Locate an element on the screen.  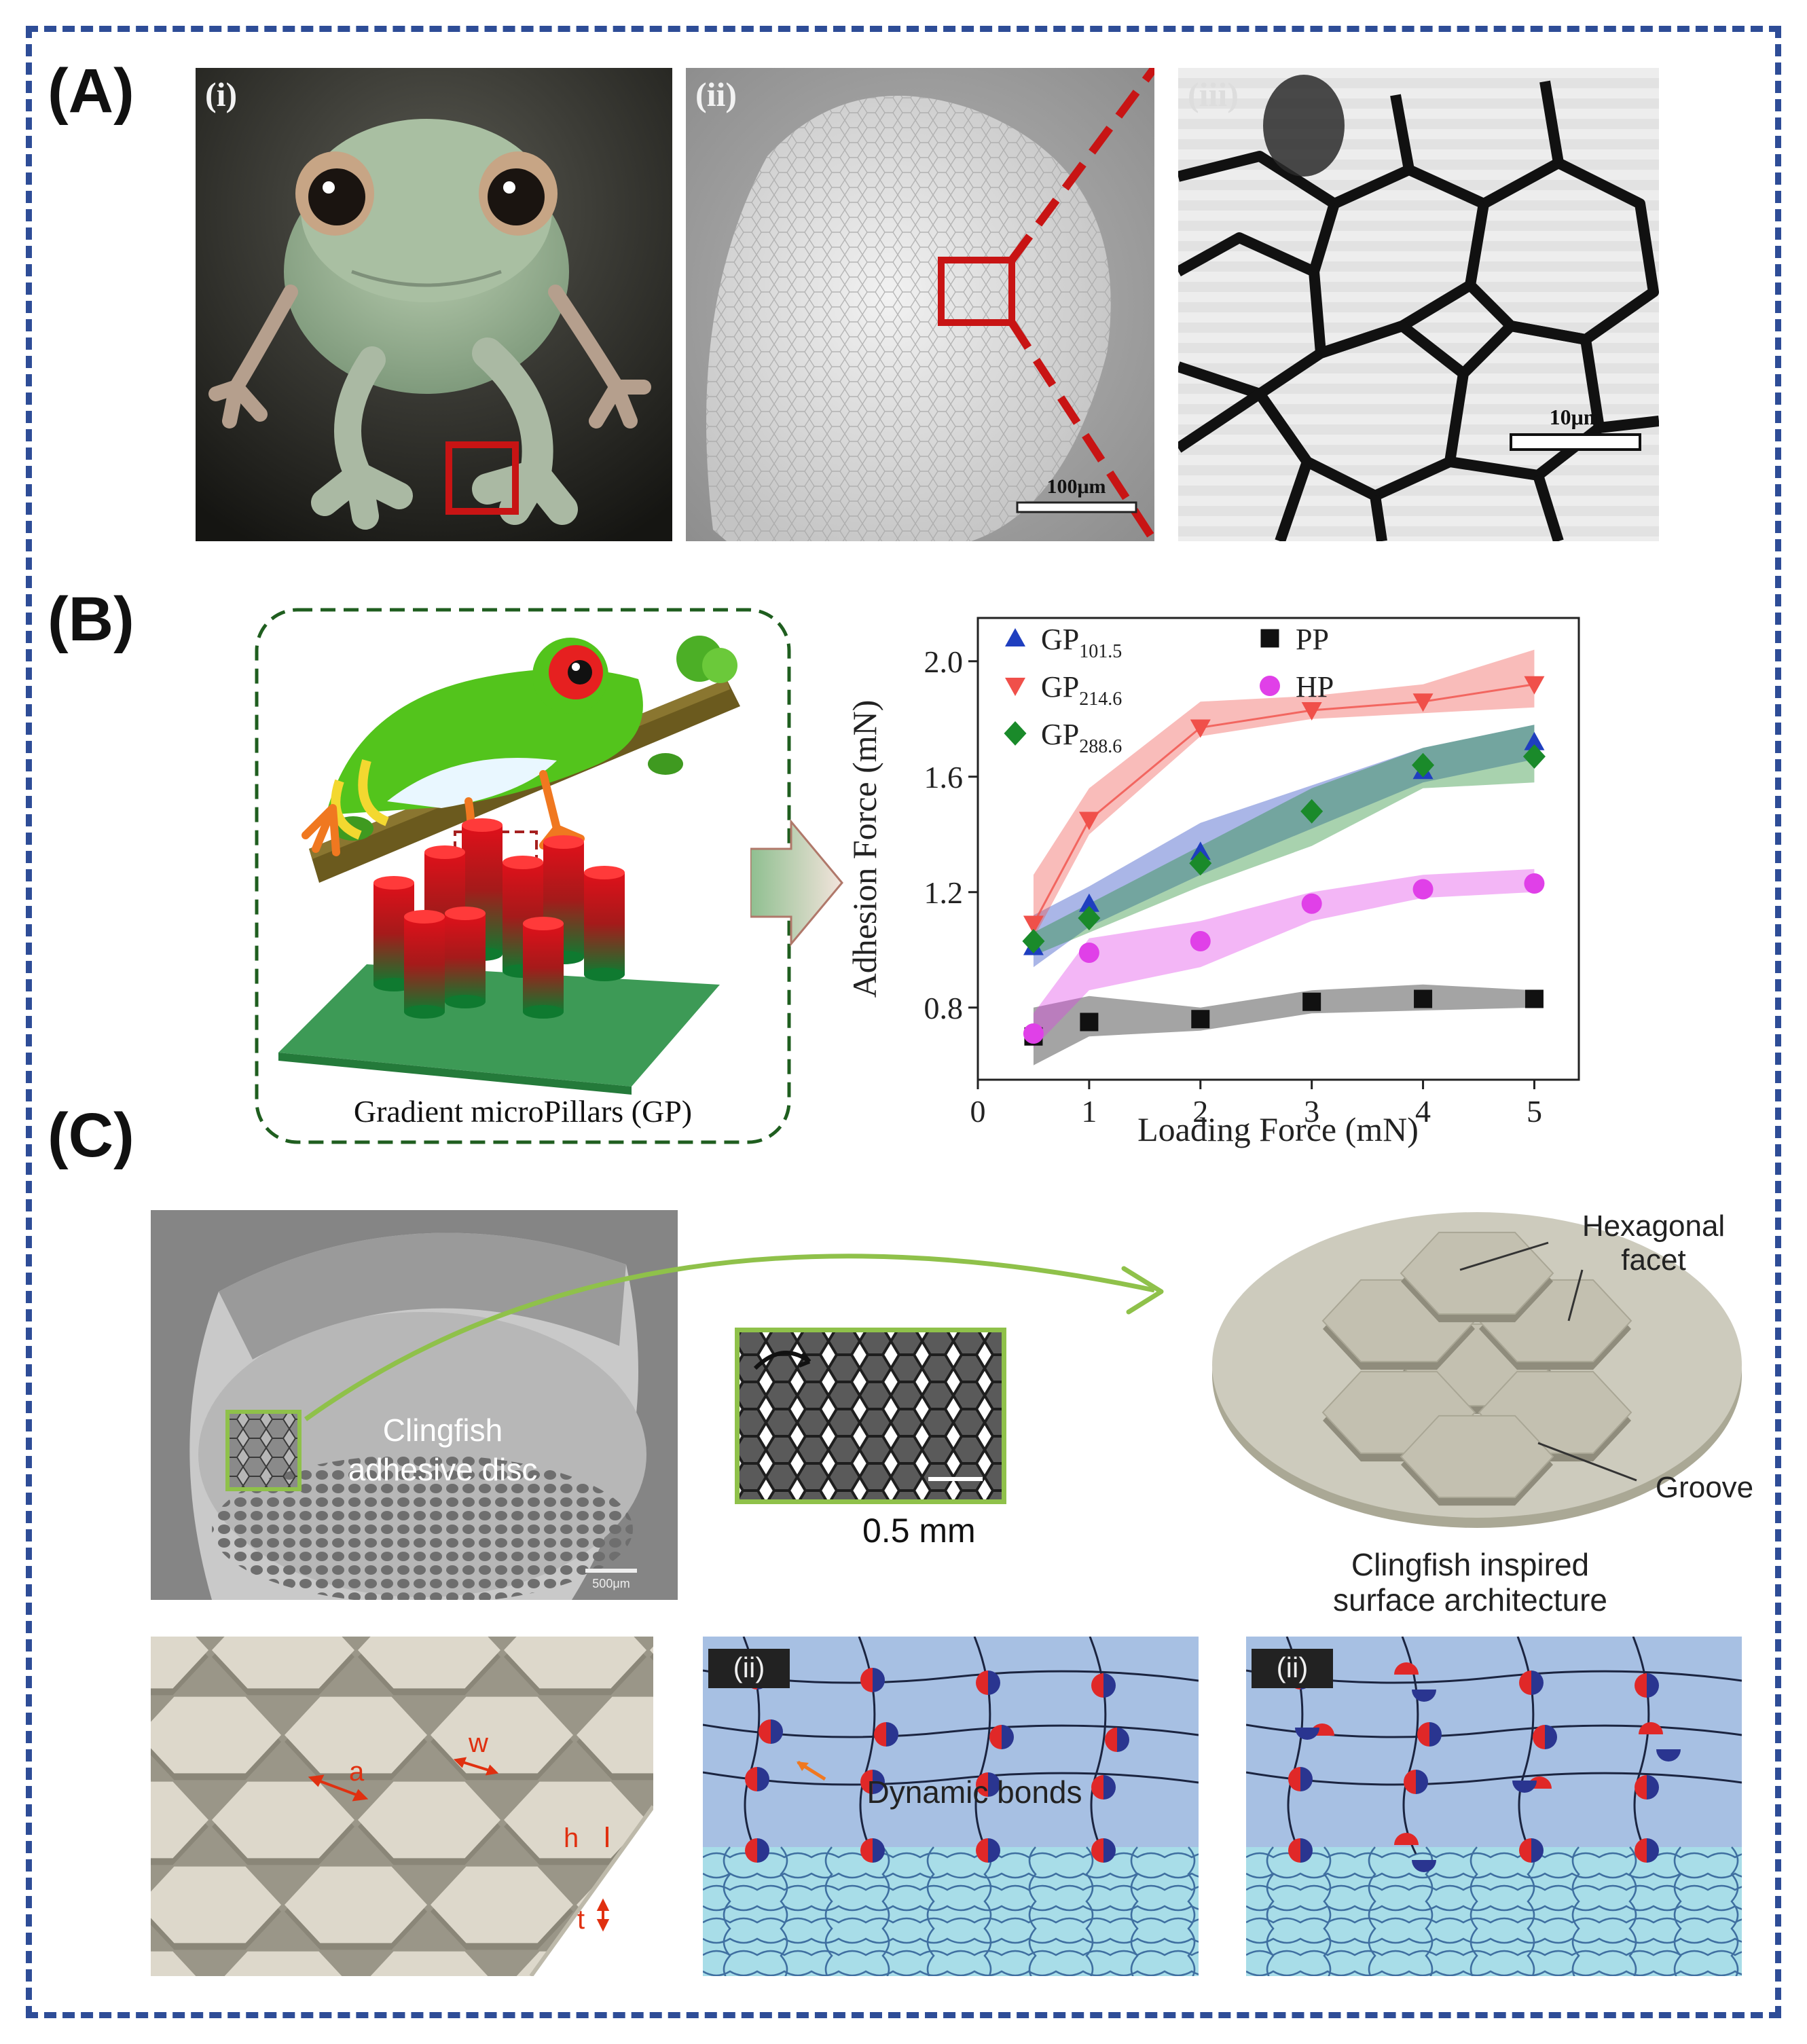
zoom-scale-label: 0.5 mm is located at coordinates (919, 1531).